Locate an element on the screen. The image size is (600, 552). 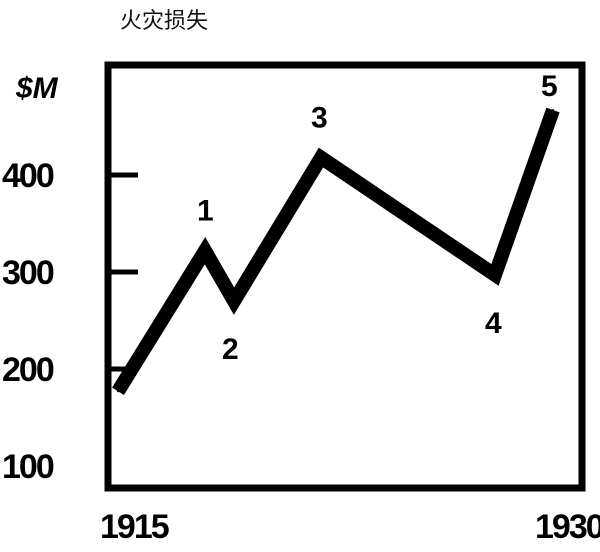
point-label: 2 is located at coordinates (230, 349).